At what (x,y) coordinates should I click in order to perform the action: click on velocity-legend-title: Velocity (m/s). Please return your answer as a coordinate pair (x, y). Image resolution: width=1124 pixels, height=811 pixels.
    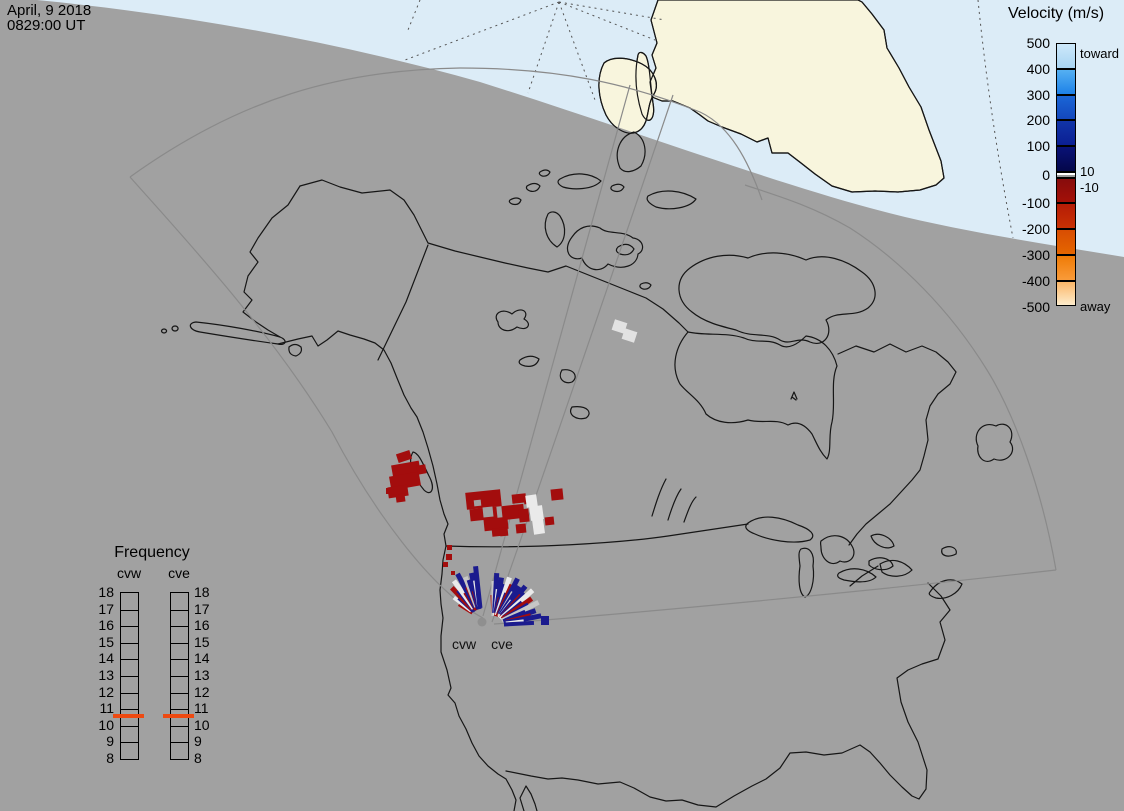
    Looking at the image, I should click on (1056, 13).